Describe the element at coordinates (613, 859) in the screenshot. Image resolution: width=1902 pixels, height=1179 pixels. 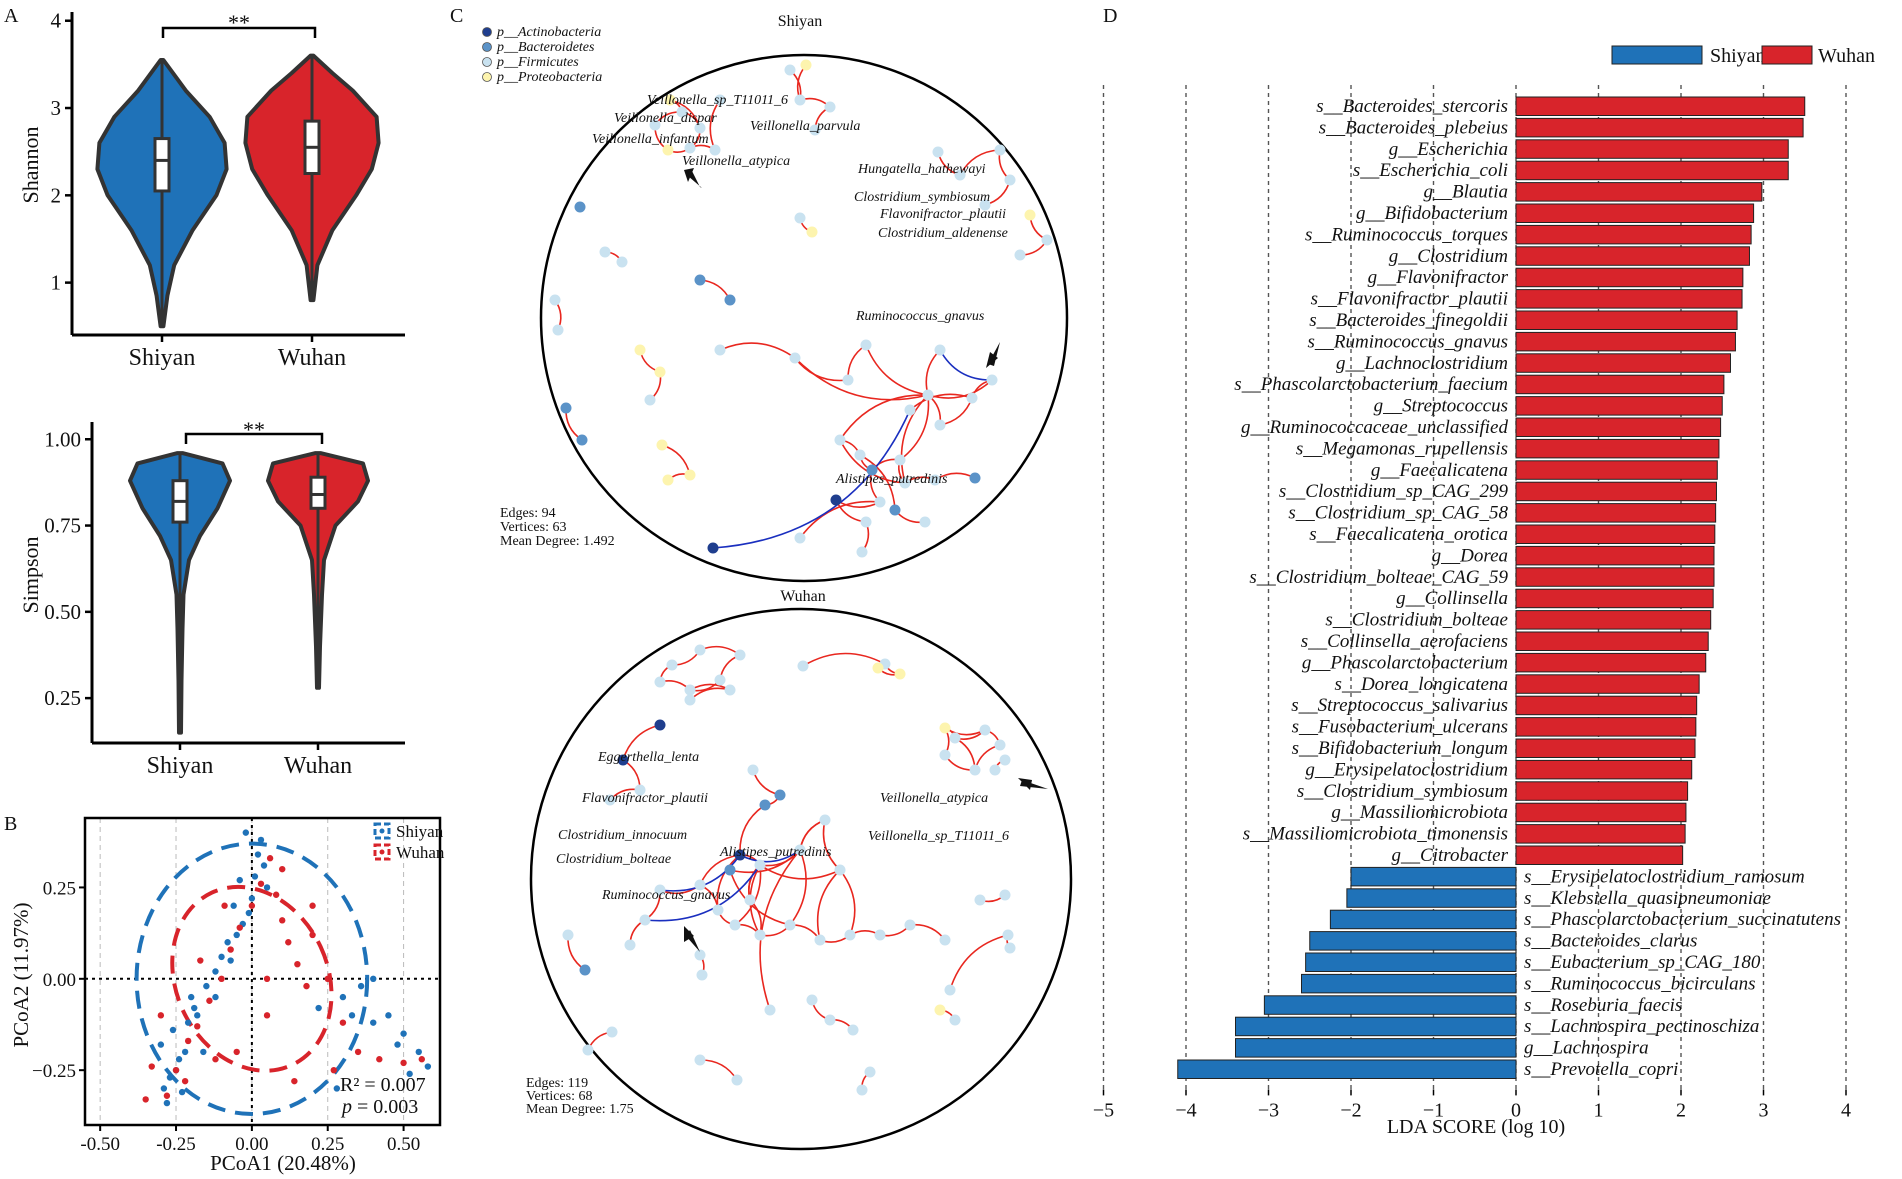
I see `node-label-clostridium-bolteae: Clostridium_bolteae` at that location.